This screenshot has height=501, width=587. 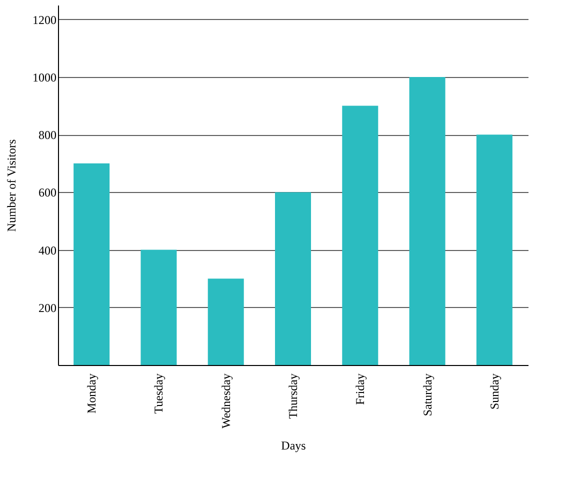 I want to click on y-tick-label: 1200, so click(x=44, y=19).